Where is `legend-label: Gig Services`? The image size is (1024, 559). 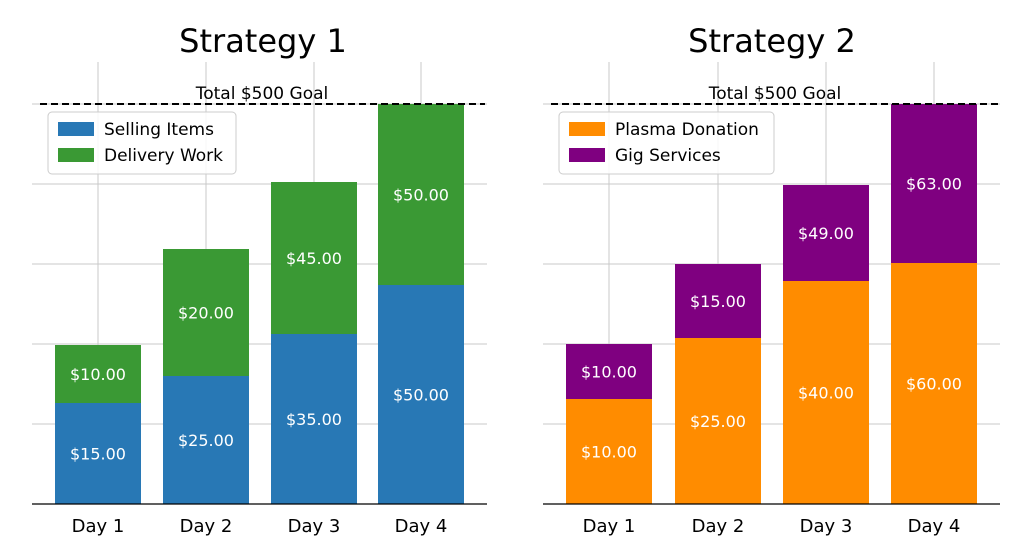 legend-label: Gig Services is located at coordinates (668, 156).